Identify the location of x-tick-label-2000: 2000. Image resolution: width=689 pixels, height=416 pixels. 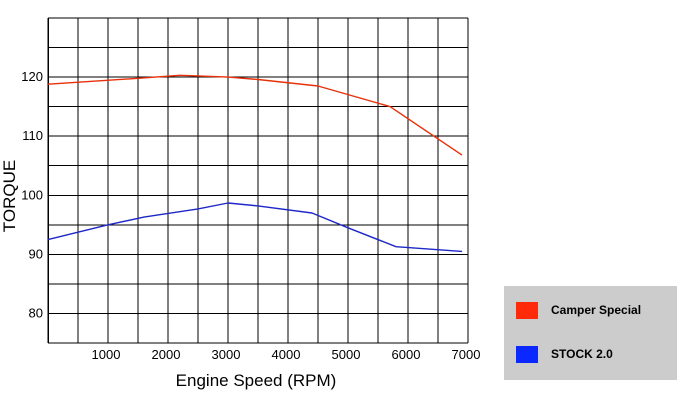
(166, 354).